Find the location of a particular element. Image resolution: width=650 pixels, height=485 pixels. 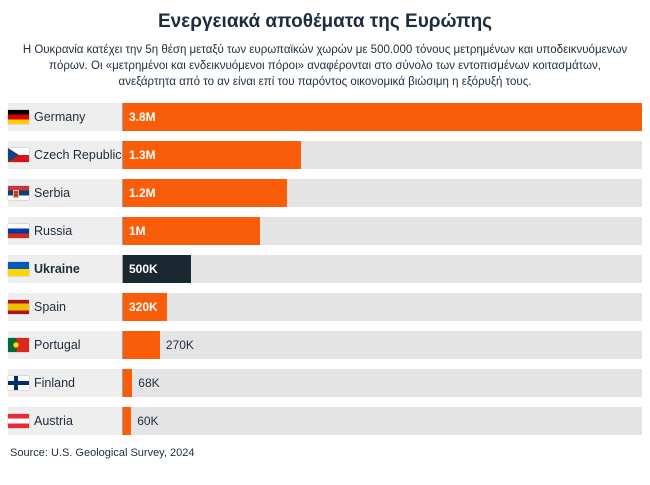

bar-track: 270K 270K is located at coordinates (382, 344).